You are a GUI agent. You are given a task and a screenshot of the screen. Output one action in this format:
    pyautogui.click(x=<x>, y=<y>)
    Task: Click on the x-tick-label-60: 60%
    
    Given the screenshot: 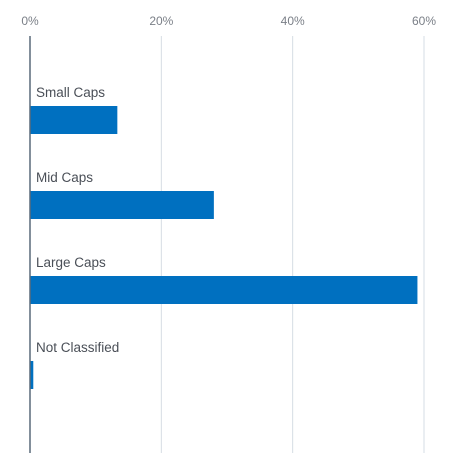 What is the action you would take?
    pyautogui.click(x=424, y=21)
    